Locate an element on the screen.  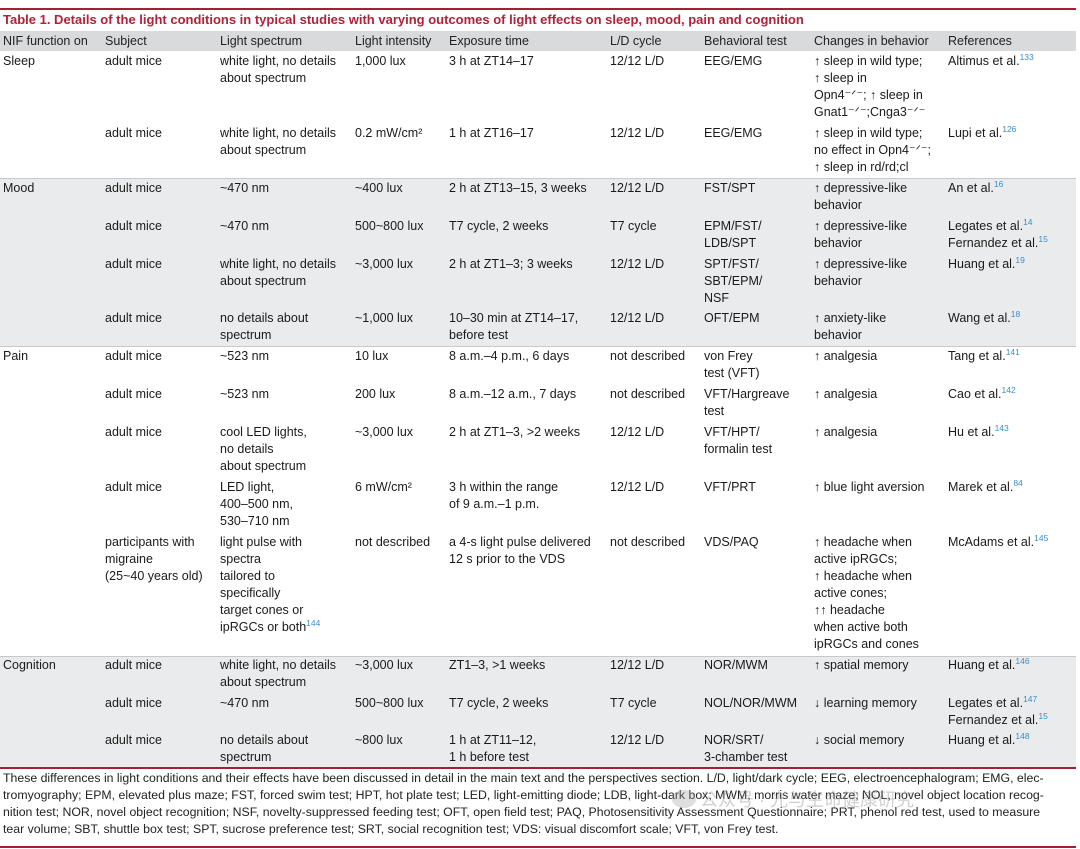
header-light-intensity: Light intensity is located at coordinates (393, 41).